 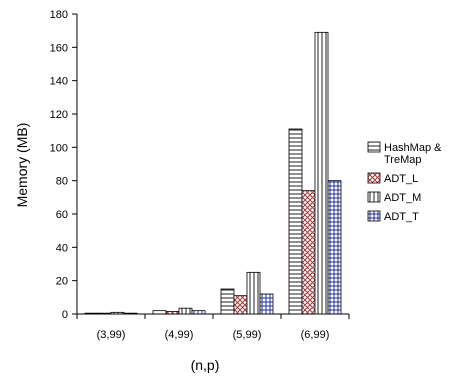 What do you see at coordinates (179, 335) in the screenshot?
I see `x-tick-label: (4,99)` at bounding box center [179, 335].